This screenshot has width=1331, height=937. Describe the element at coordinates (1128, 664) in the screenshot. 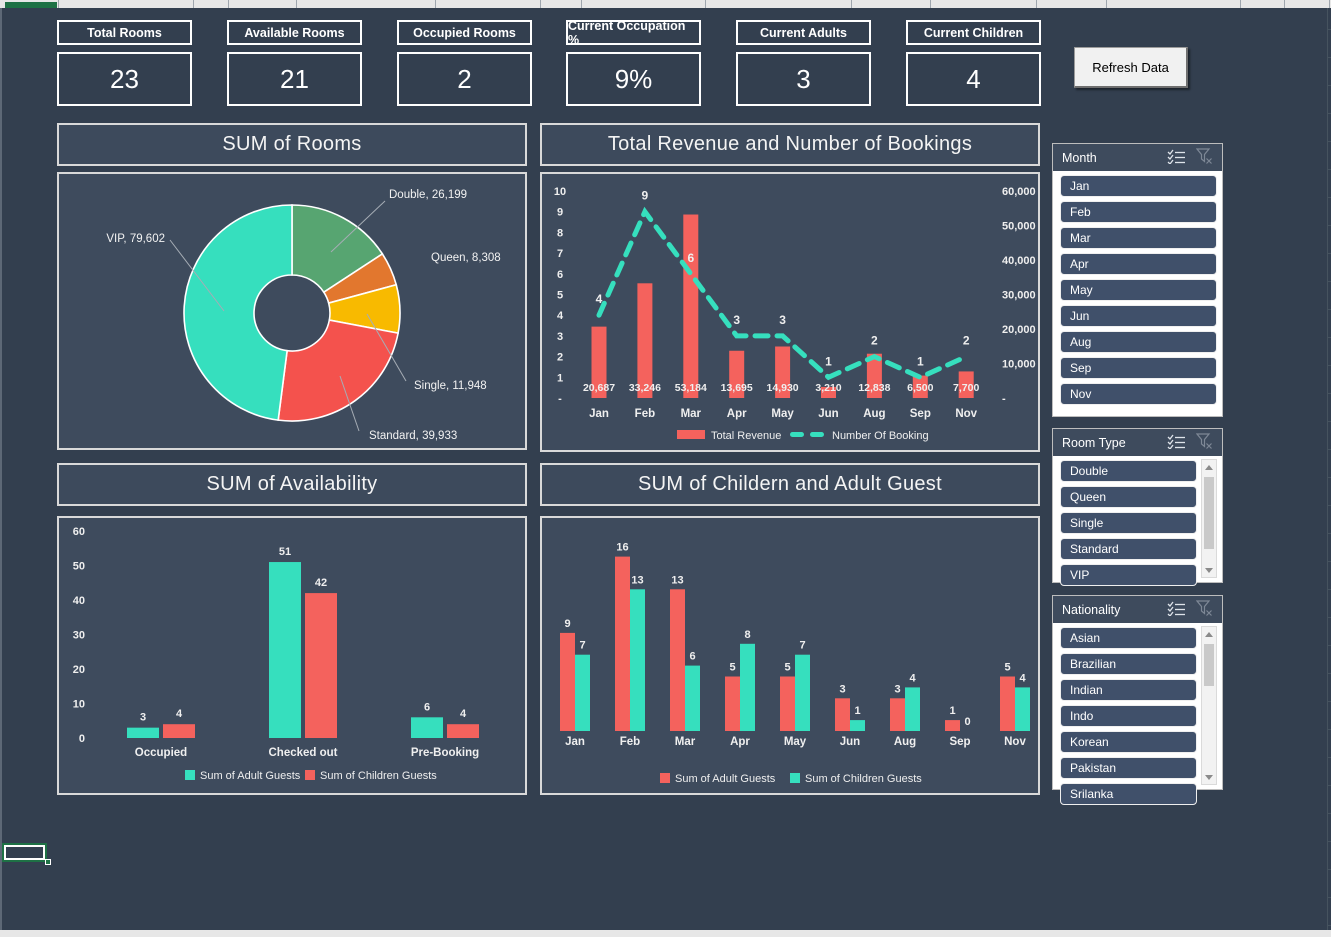

I see `slicer-item-brazilian: Brazilian` at that location.